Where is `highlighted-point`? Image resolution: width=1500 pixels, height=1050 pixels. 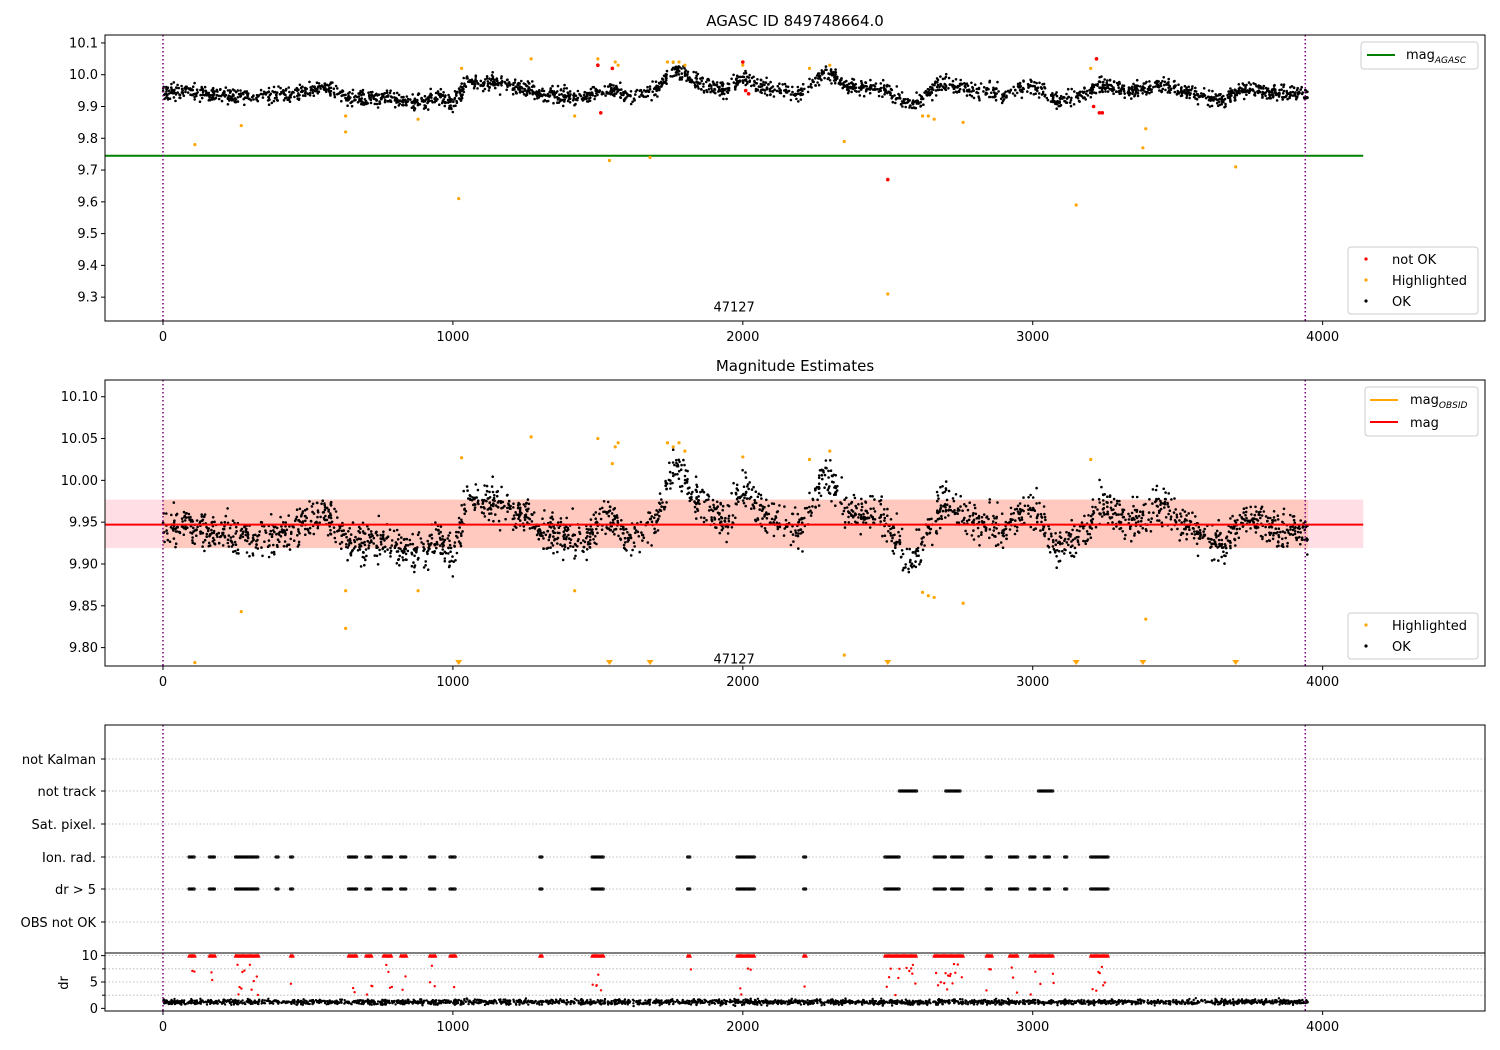 highlighted-point is located at coordinates (928, 116).